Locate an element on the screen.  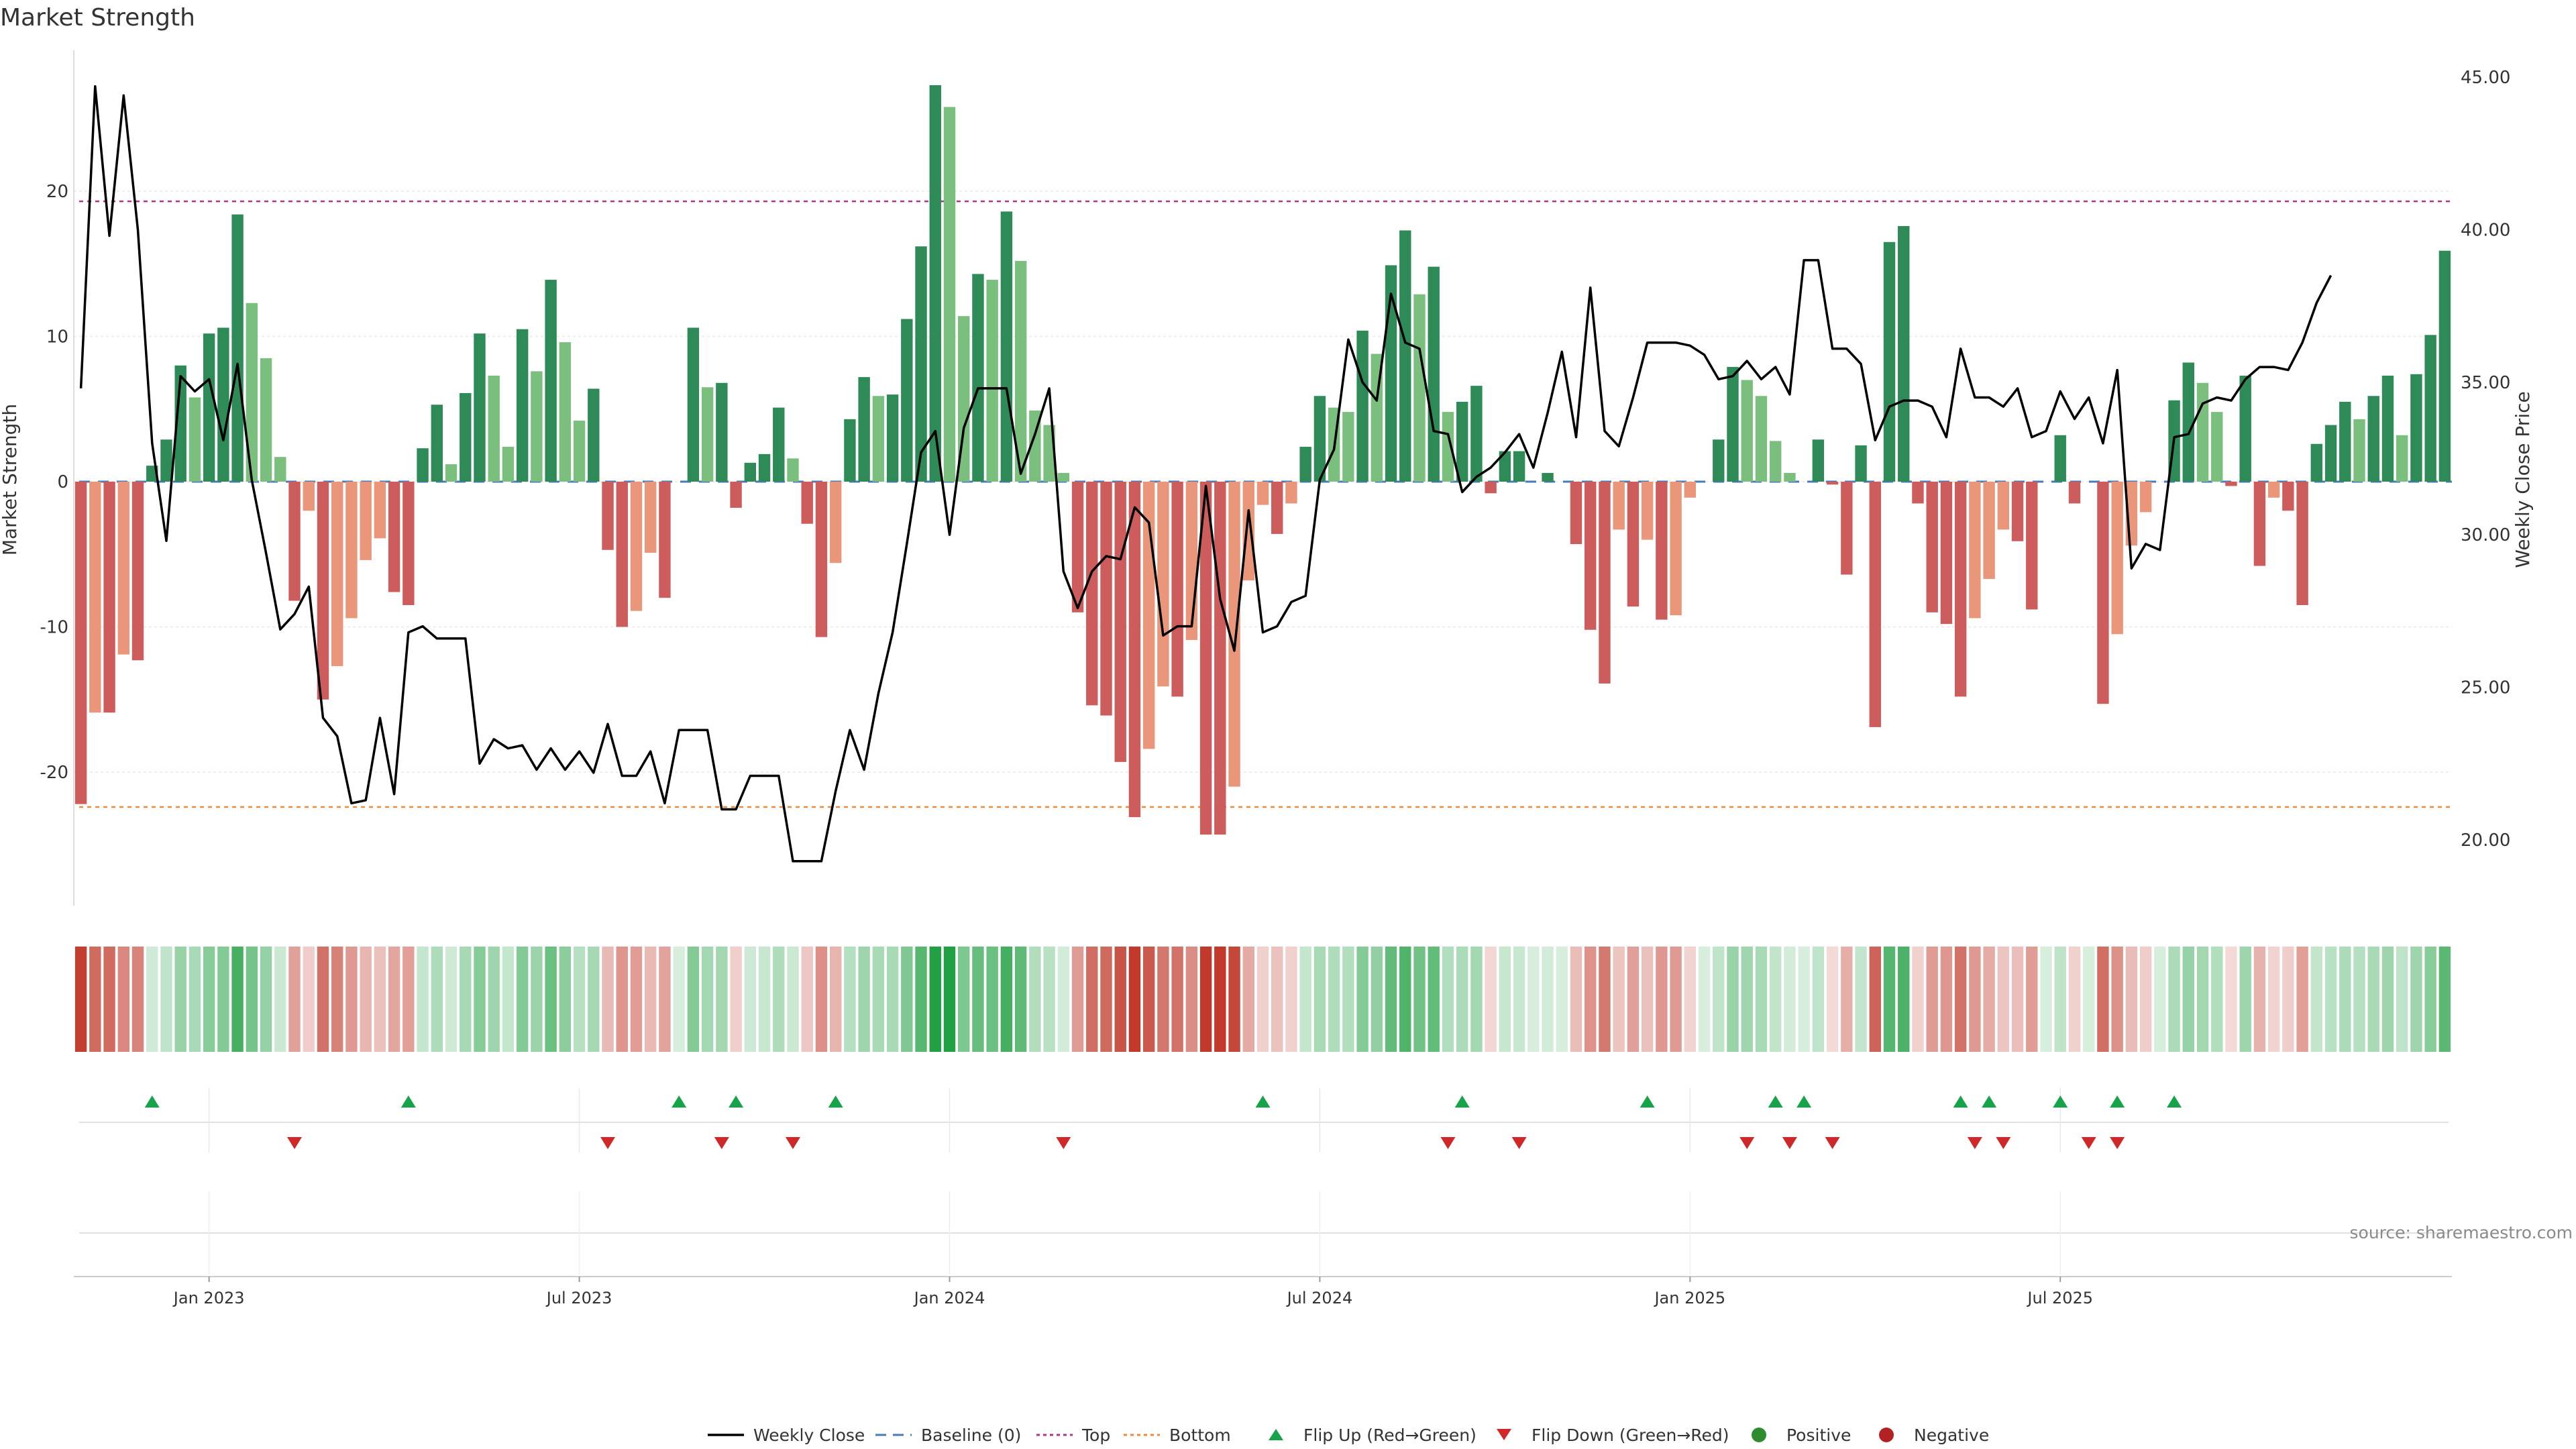
chart-title: Market Strength is located at coordinates (97, 18).